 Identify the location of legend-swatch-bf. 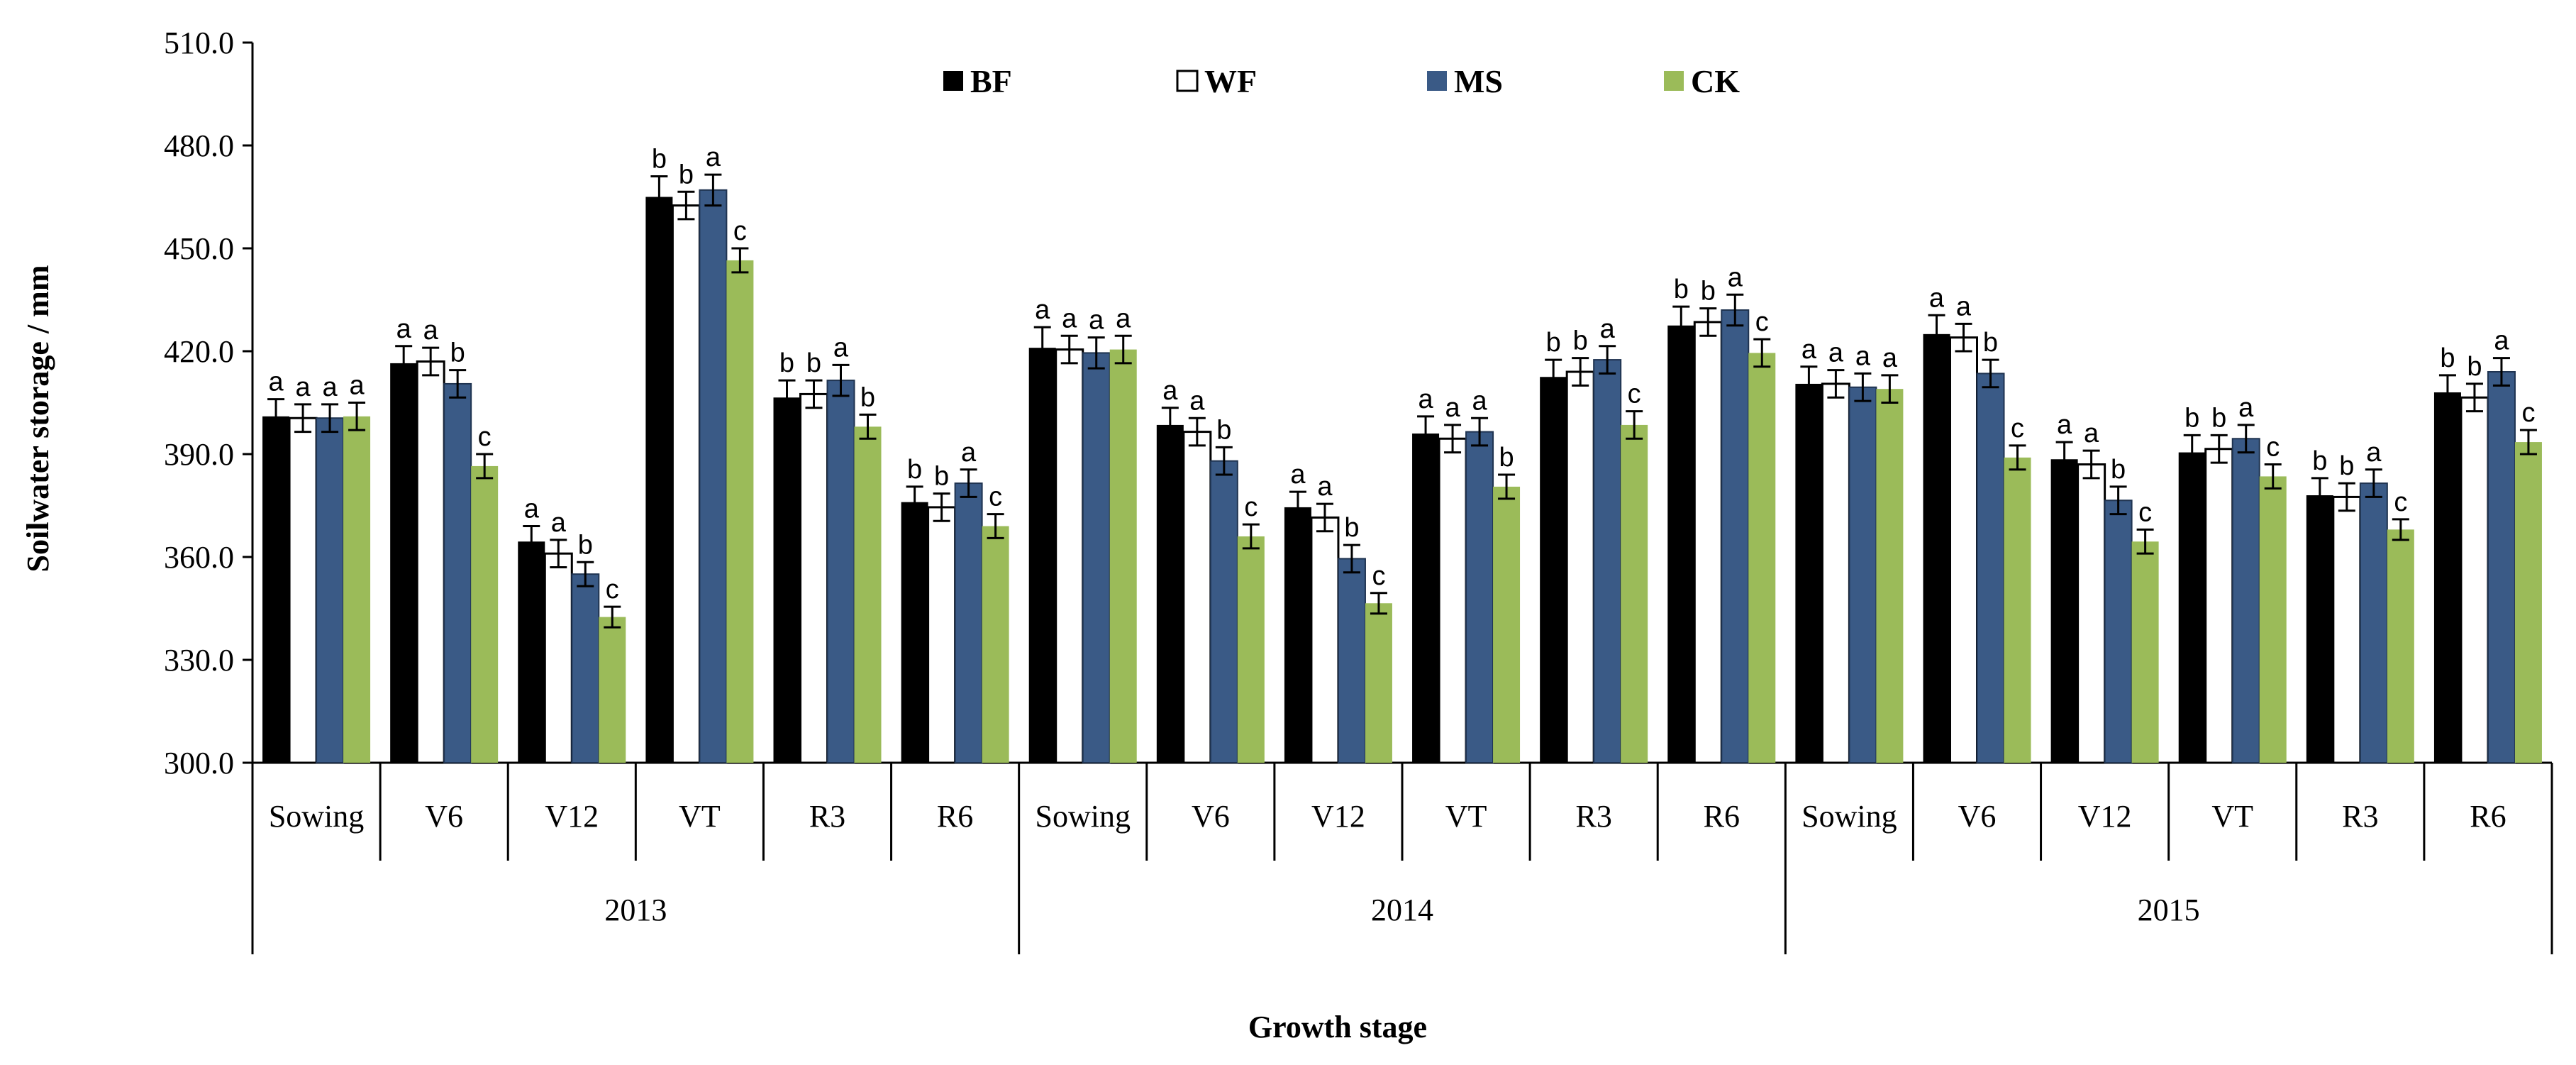
(953, 81).